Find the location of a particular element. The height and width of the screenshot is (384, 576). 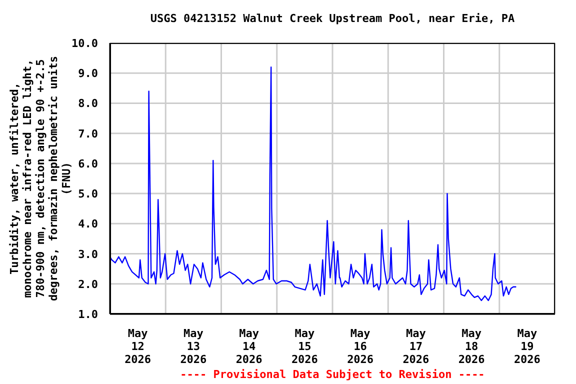

x-tick-label: May 17 2026 is located at coordinates (416, 346).